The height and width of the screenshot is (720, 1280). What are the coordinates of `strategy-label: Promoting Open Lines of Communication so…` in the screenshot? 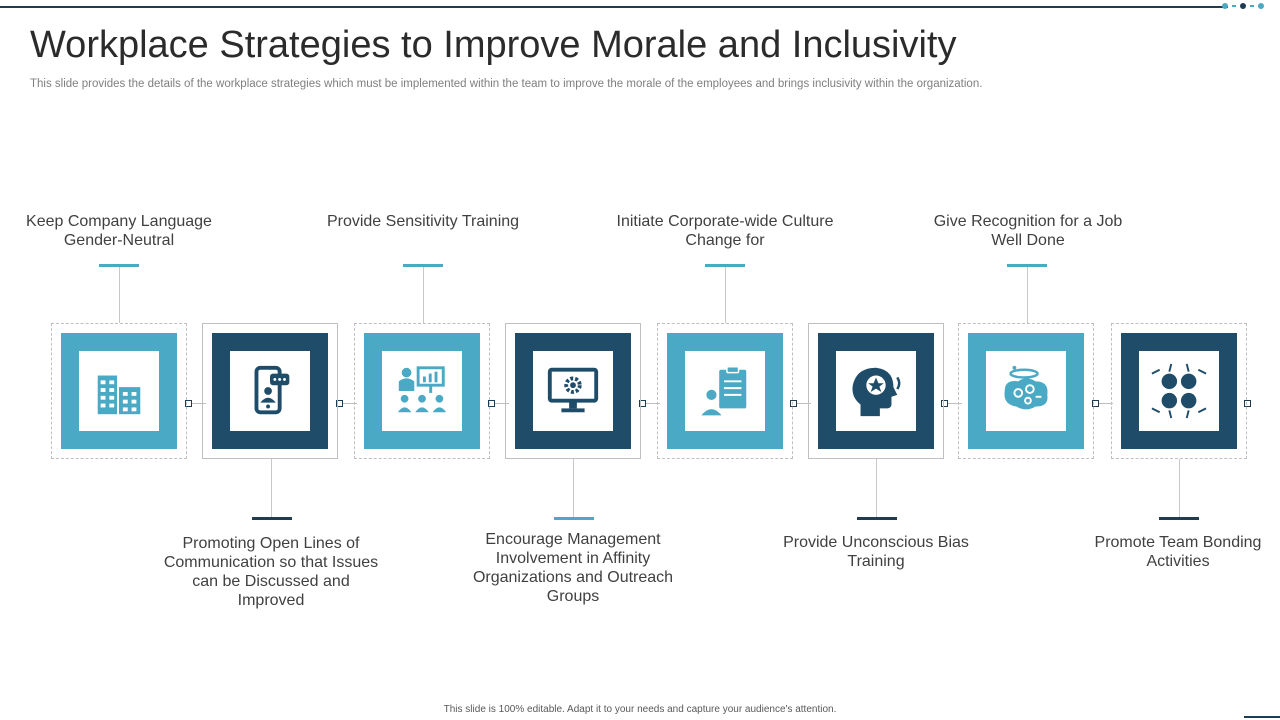 It's located at (271, 572).